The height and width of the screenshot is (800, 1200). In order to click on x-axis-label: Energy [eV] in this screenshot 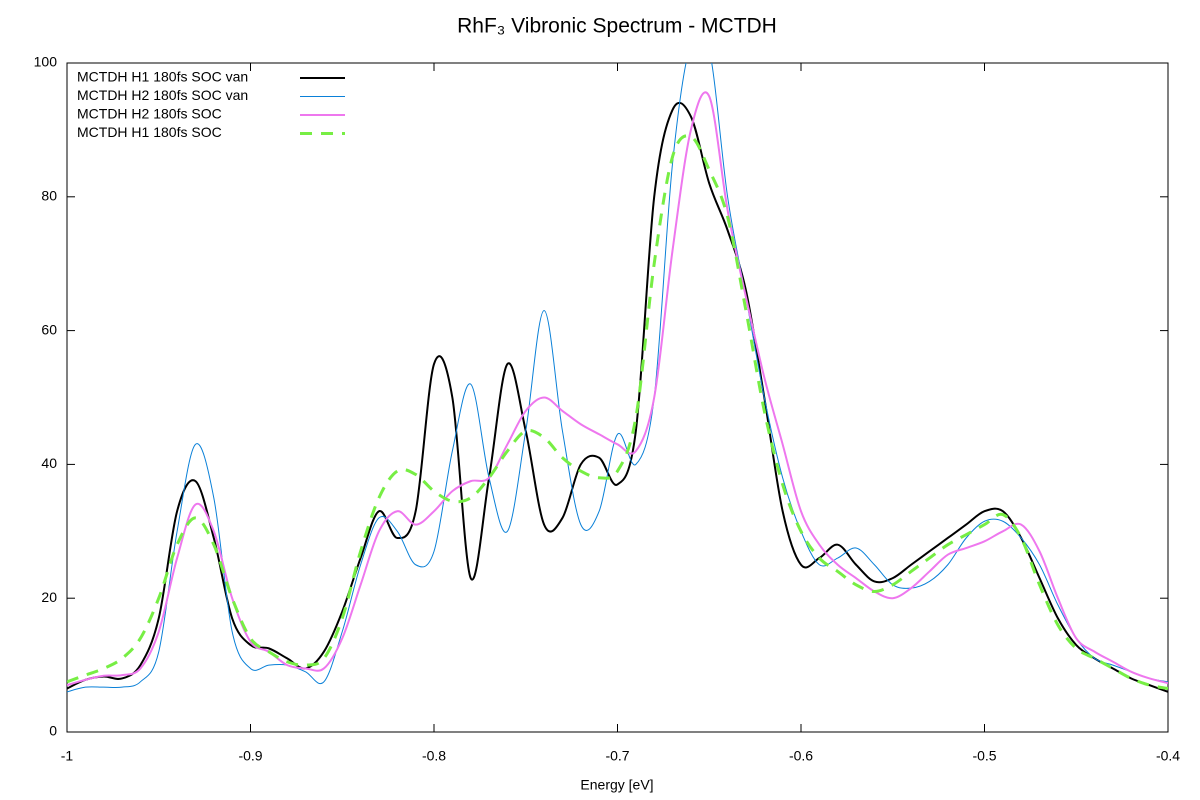, I will do `click(616, 785)`.